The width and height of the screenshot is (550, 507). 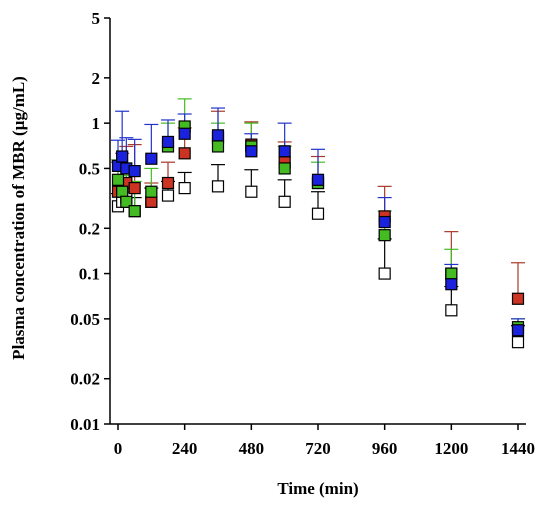 I want to click on x-tick-label: 240, so click(x=185, y=448).